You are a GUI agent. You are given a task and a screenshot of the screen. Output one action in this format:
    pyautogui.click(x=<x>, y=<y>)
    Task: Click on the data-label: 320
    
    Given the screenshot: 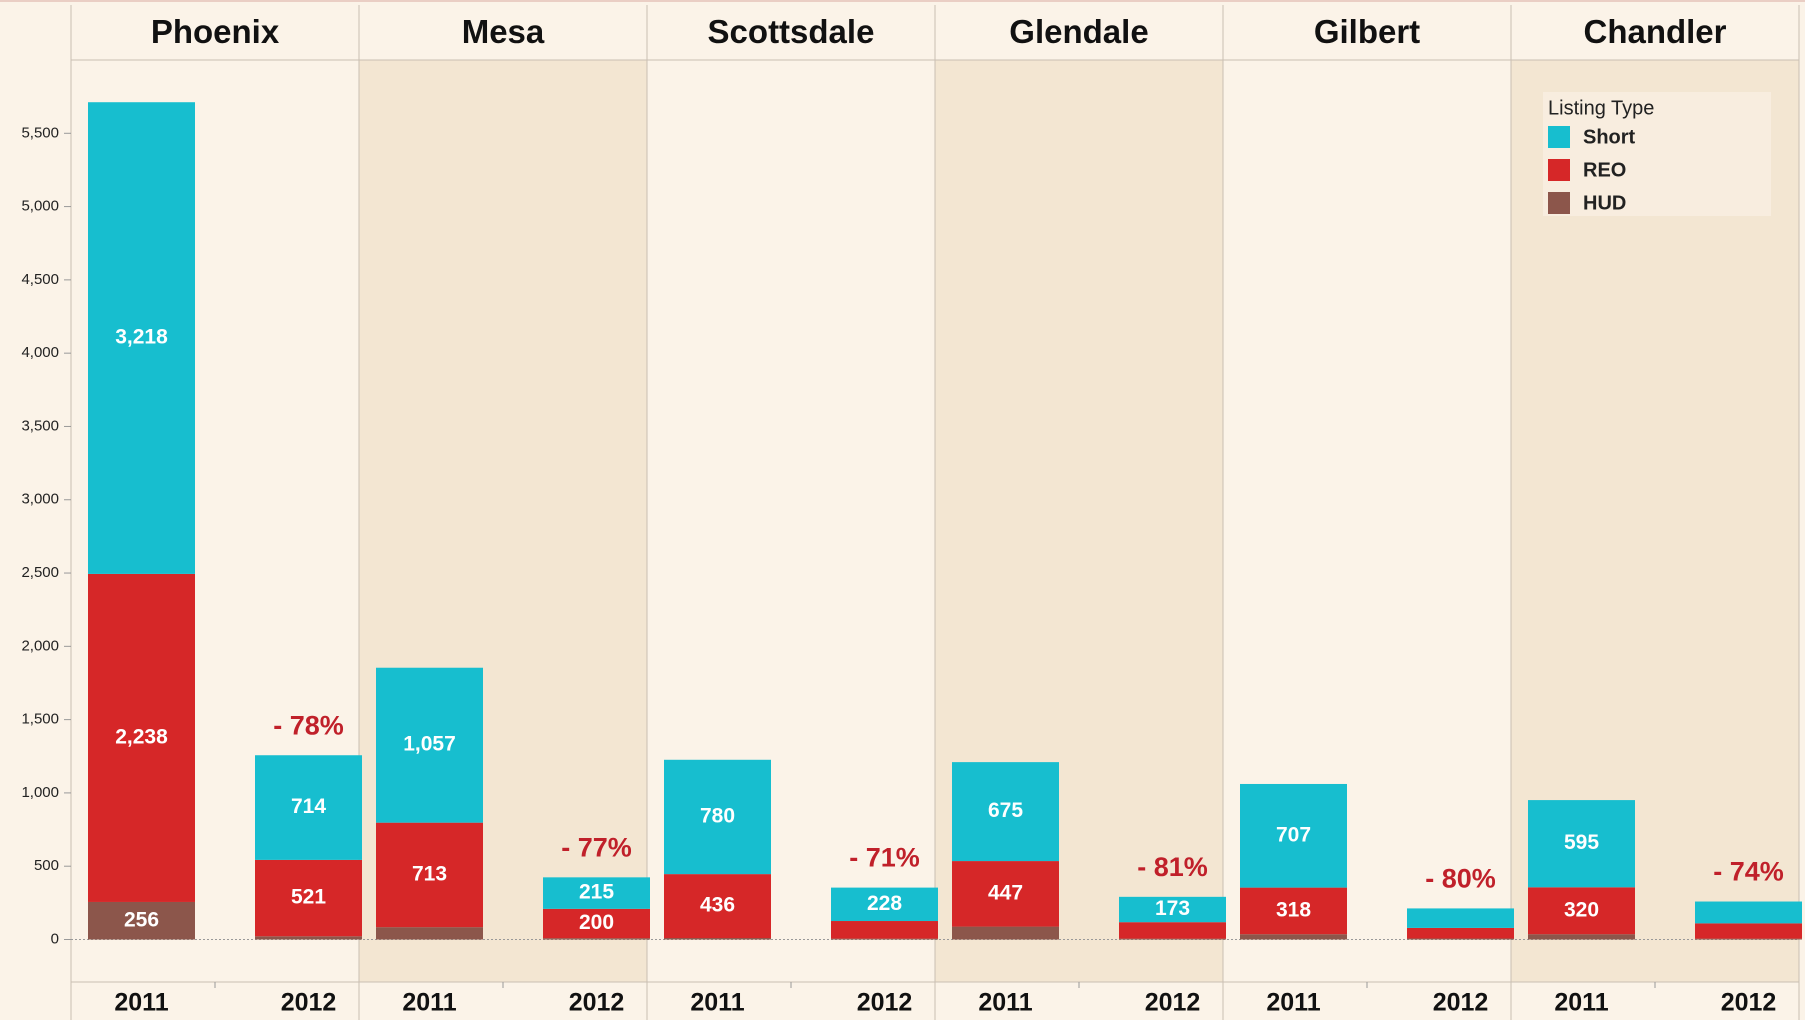 What is the action you would take?
    pyautogui.click(x=1581, y=909)
    